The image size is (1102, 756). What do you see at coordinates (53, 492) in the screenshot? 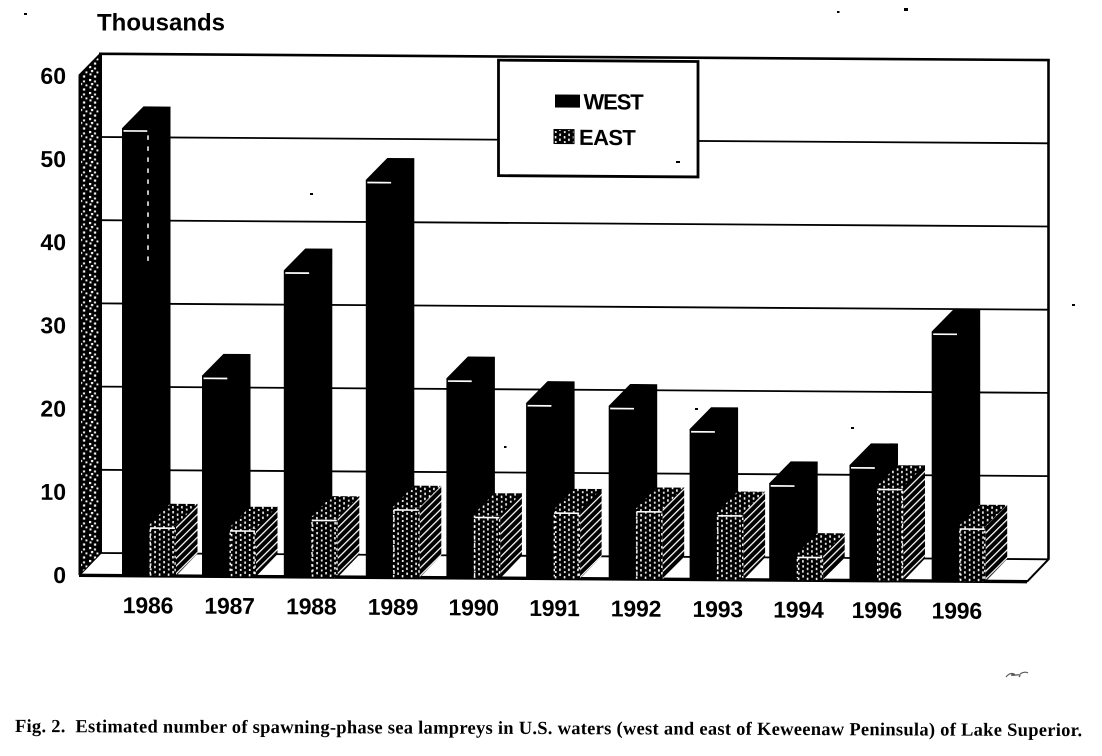
I see `svg-text: 10` at bounding box center [53, 492].